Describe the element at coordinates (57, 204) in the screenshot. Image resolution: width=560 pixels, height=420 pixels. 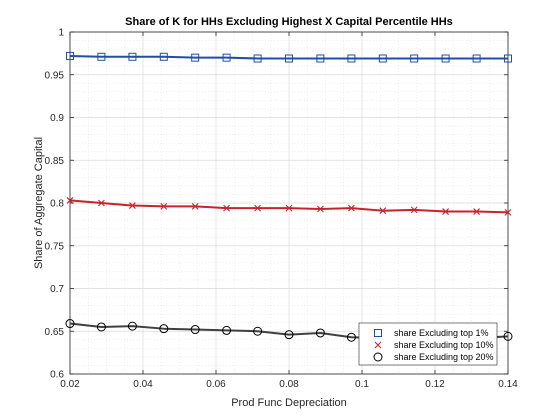
I see `y-tick-label: 0.8` at that location.